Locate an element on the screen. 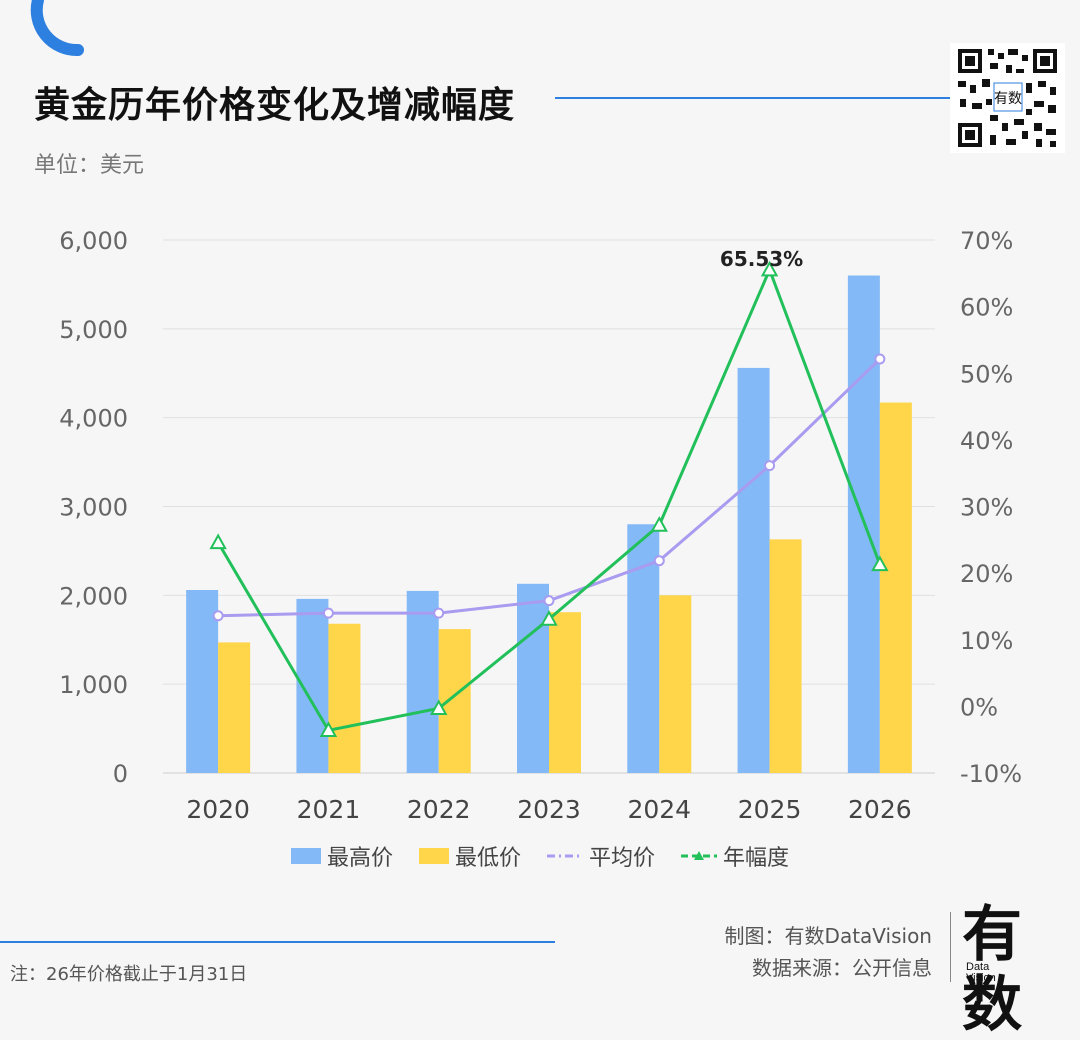 This screenshot has height=1040, width=1080. data-label-peak: 65.53% is located at coordinates (761, 259).